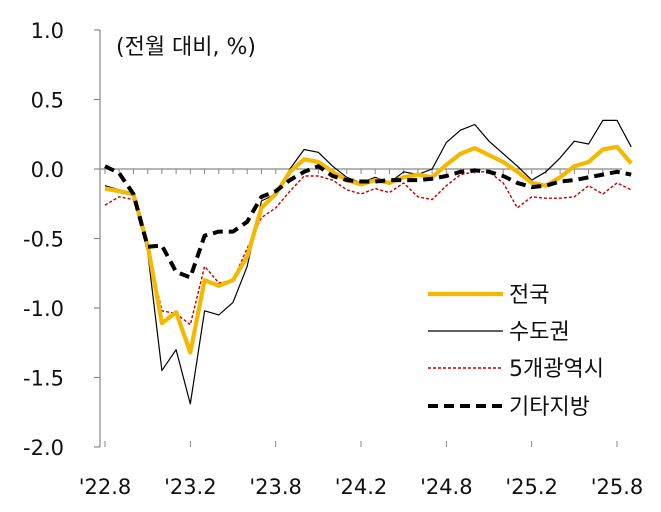 The width and height of the screenshot is (661, 512). What do you see at coordinates (43, 309) in the screenshot?
I see `y-tick-label: -1.0` at bounding box center [43, 309].